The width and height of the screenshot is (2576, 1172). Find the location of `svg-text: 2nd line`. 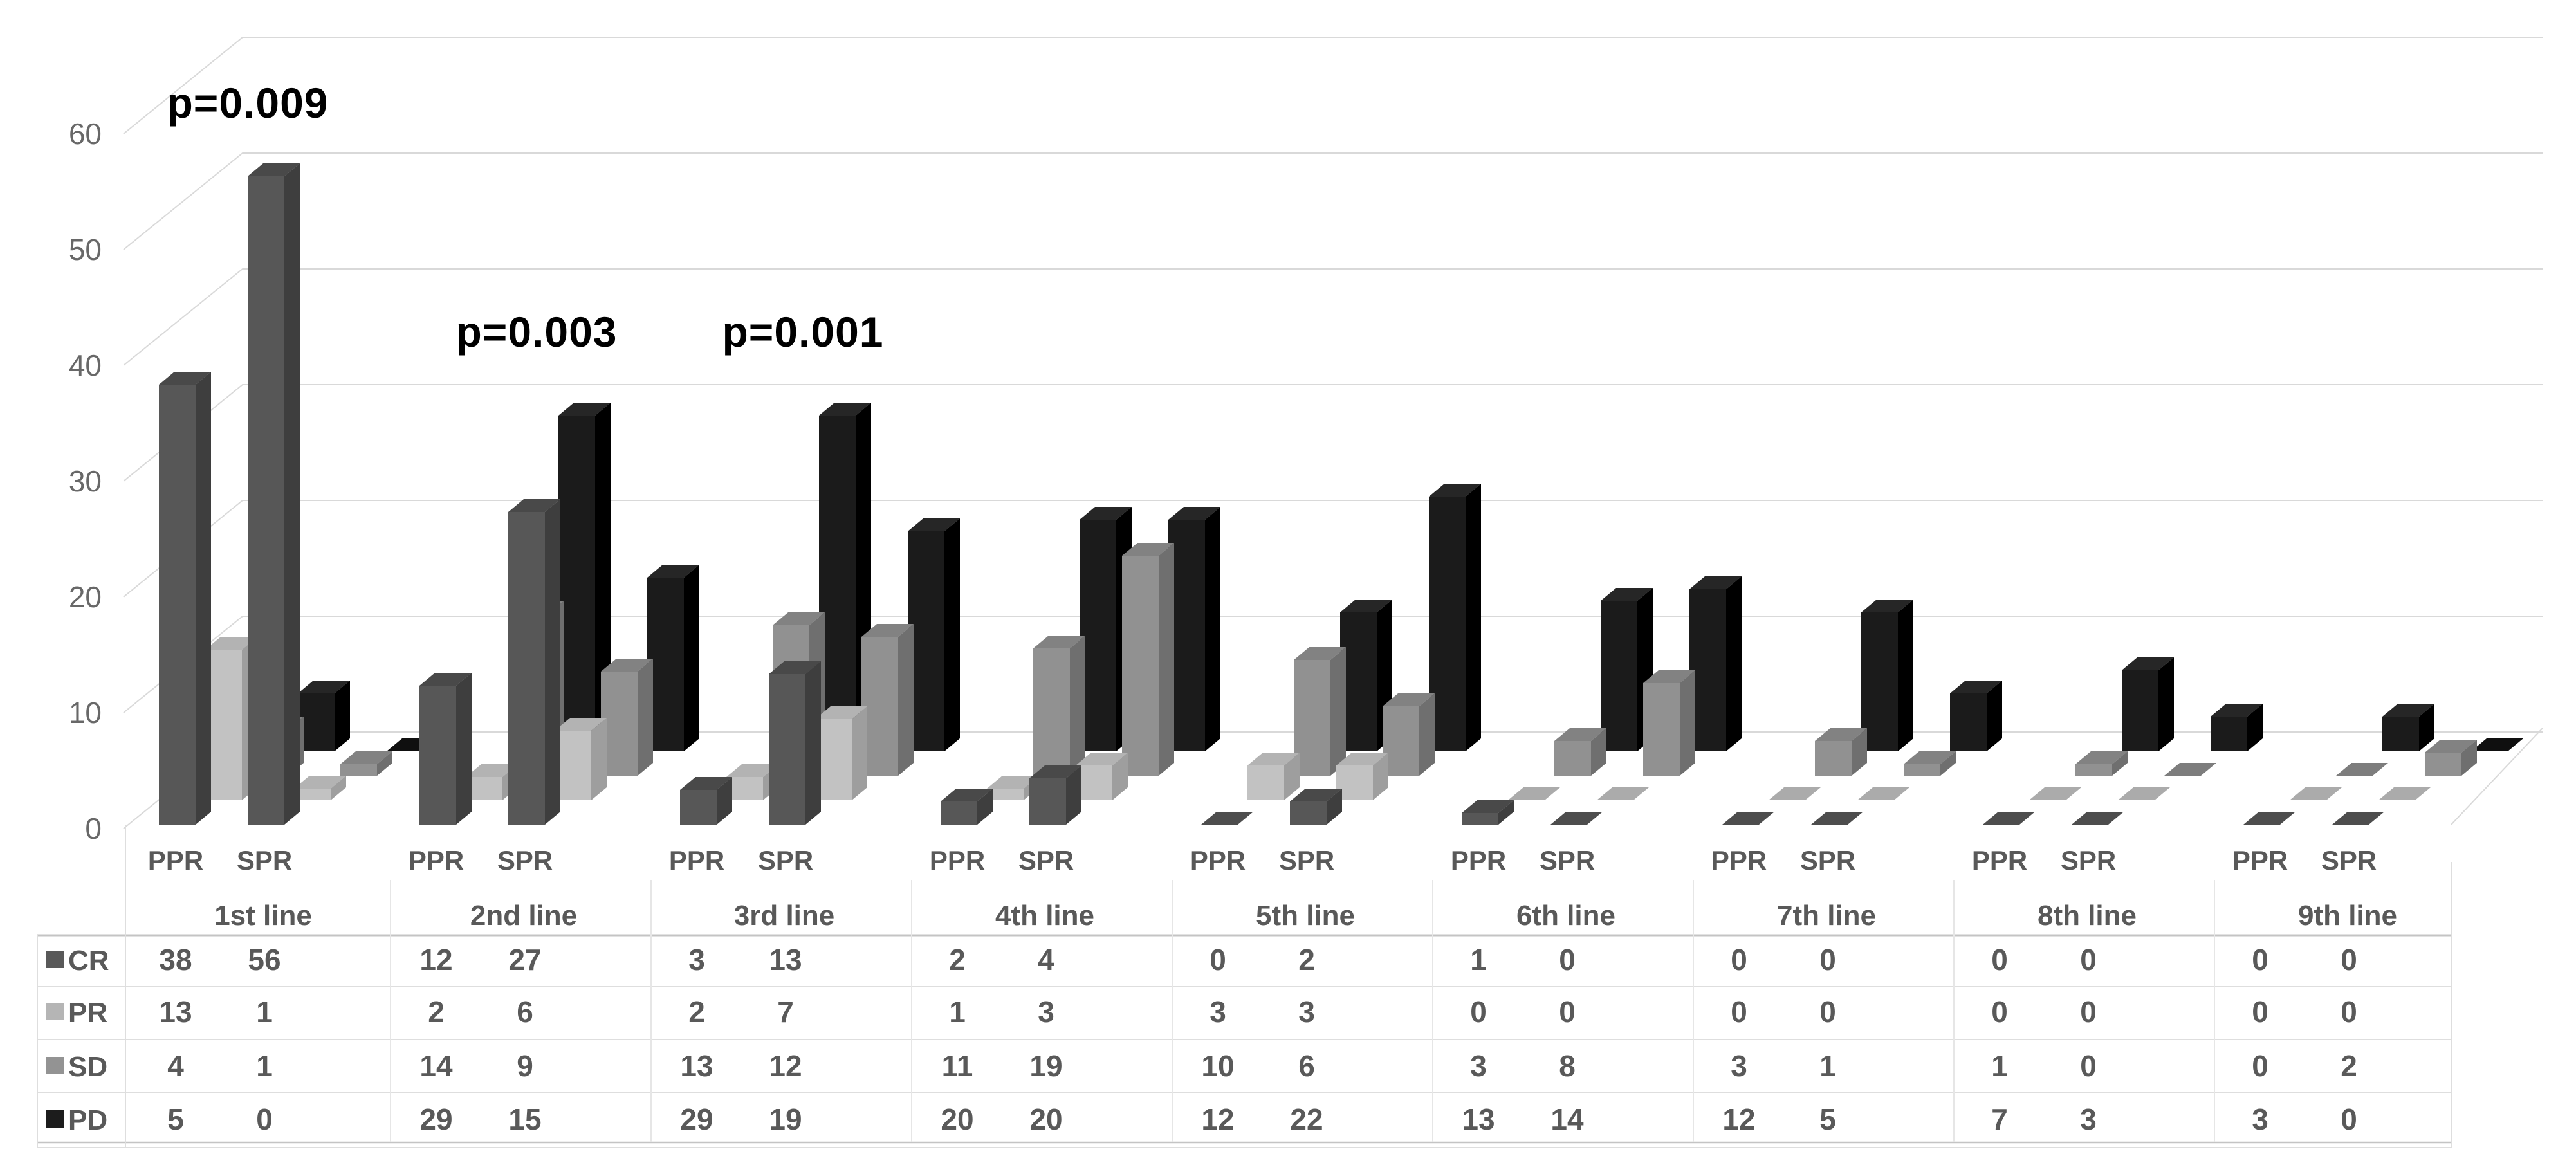

svg-text: 2nd line is located at coordinates (523, 915).